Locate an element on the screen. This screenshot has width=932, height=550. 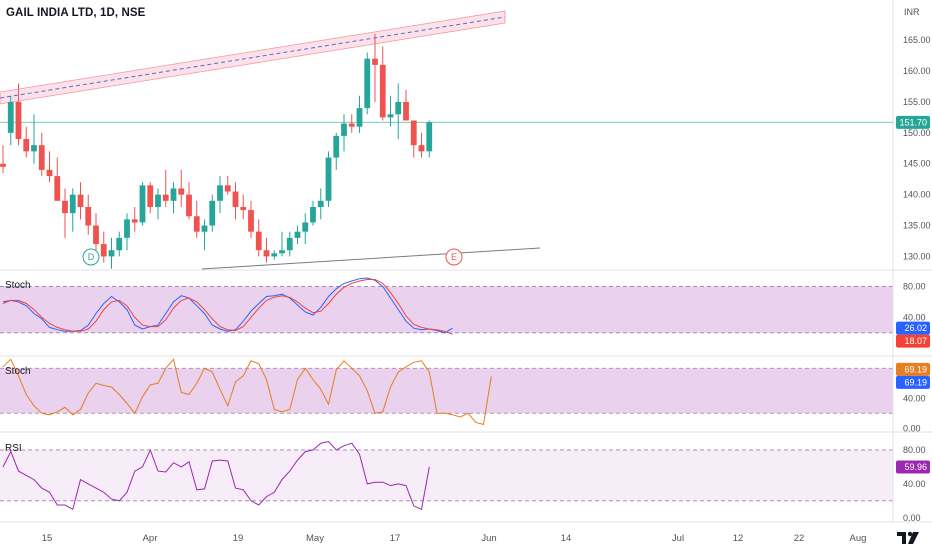
time-tick: Jun is located at coordinates (488, 538).